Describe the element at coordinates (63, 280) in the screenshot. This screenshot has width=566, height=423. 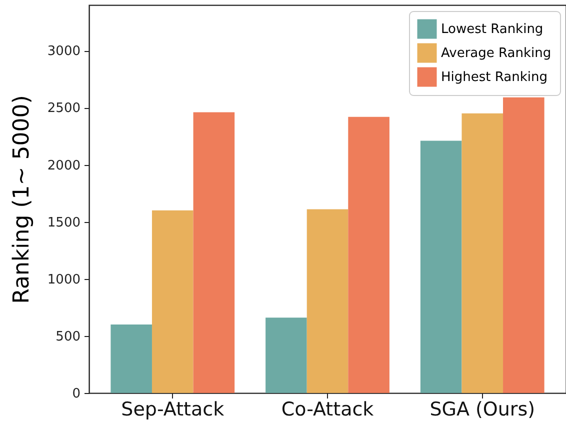
I see `y-tick-label: 1000` at that location.